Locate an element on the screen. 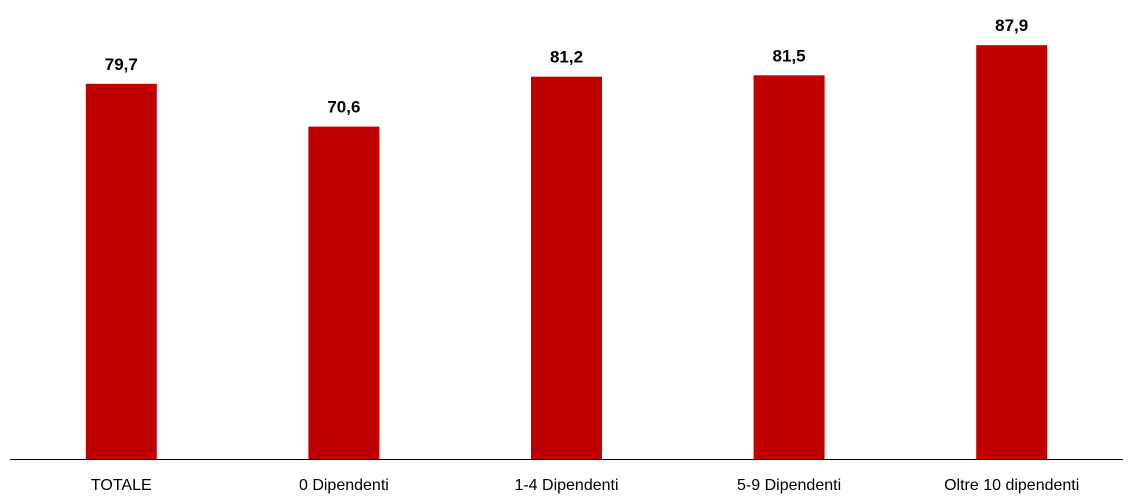  x-tick-label-0: TOTALE is located at coordinates (121, 485).